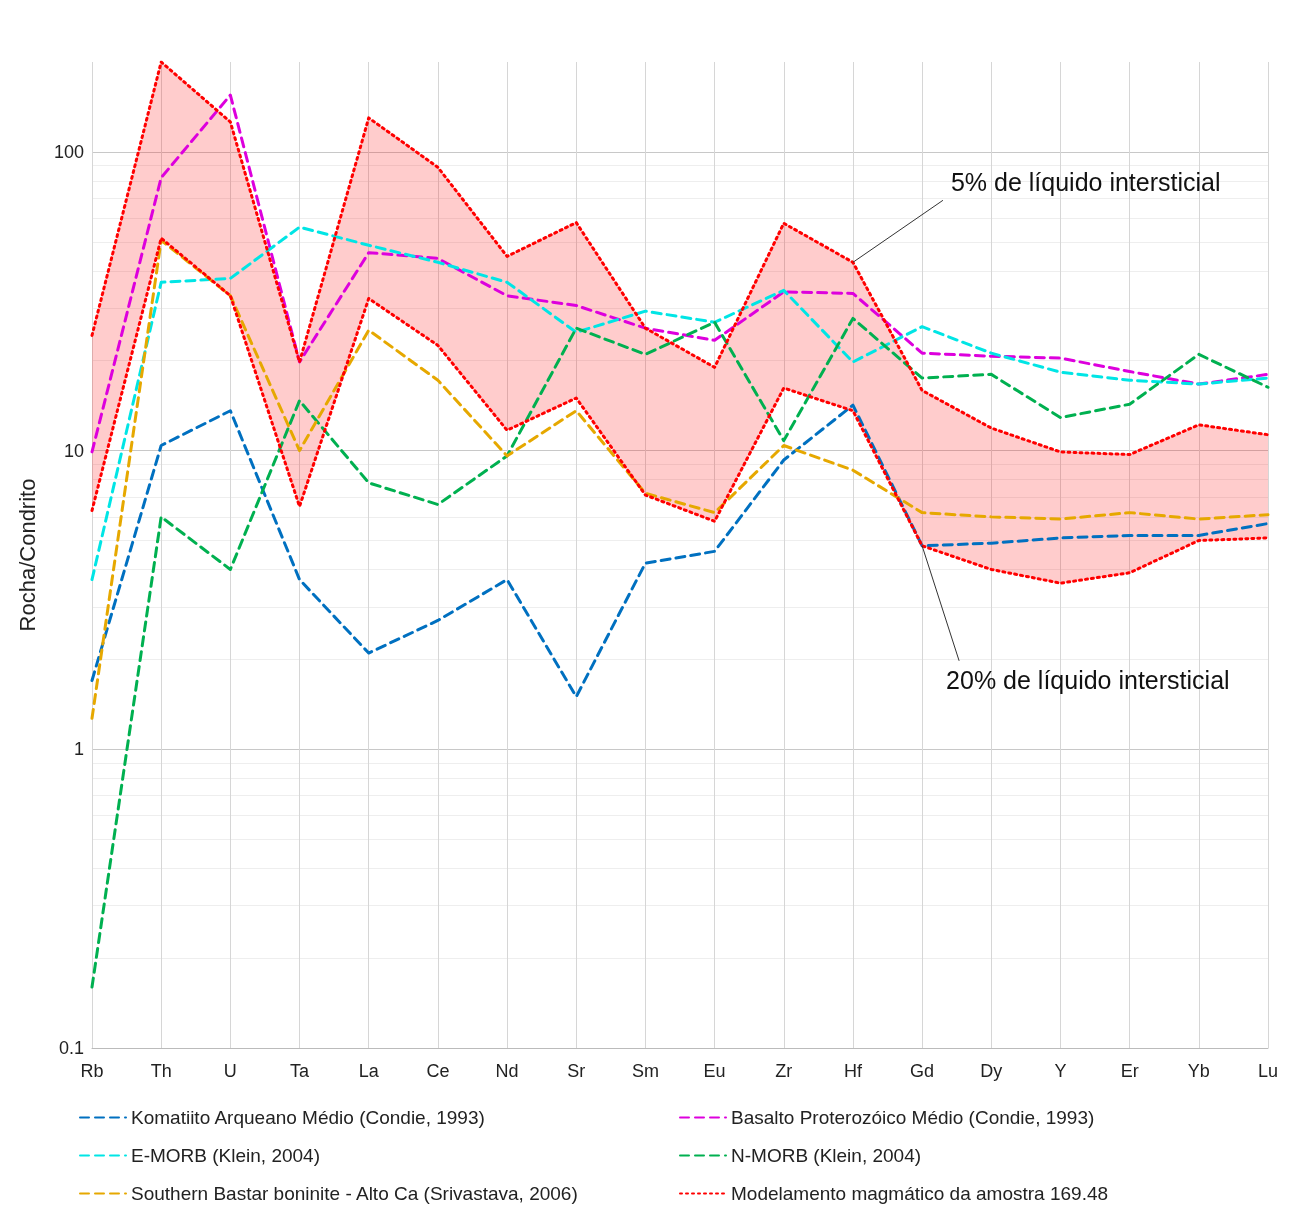 This screenshot has width=1292, height=1216. Describe the element at coordinates (920, 1193) in the screenshot. I see `legend-label: Modelamento magmático da amostra 169.48` at that location.